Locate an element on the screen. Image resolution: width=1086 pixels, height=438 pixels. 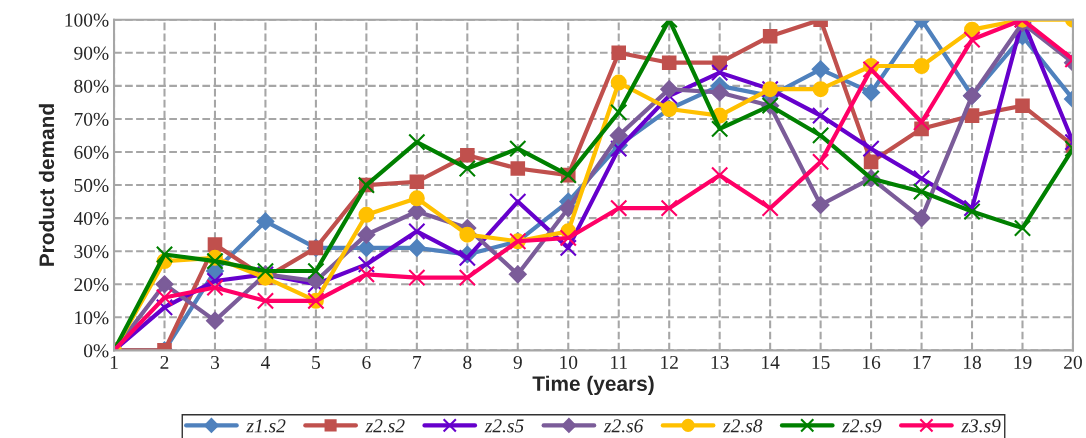
x-tick-label: 8 is located at coordinates (467, 362).